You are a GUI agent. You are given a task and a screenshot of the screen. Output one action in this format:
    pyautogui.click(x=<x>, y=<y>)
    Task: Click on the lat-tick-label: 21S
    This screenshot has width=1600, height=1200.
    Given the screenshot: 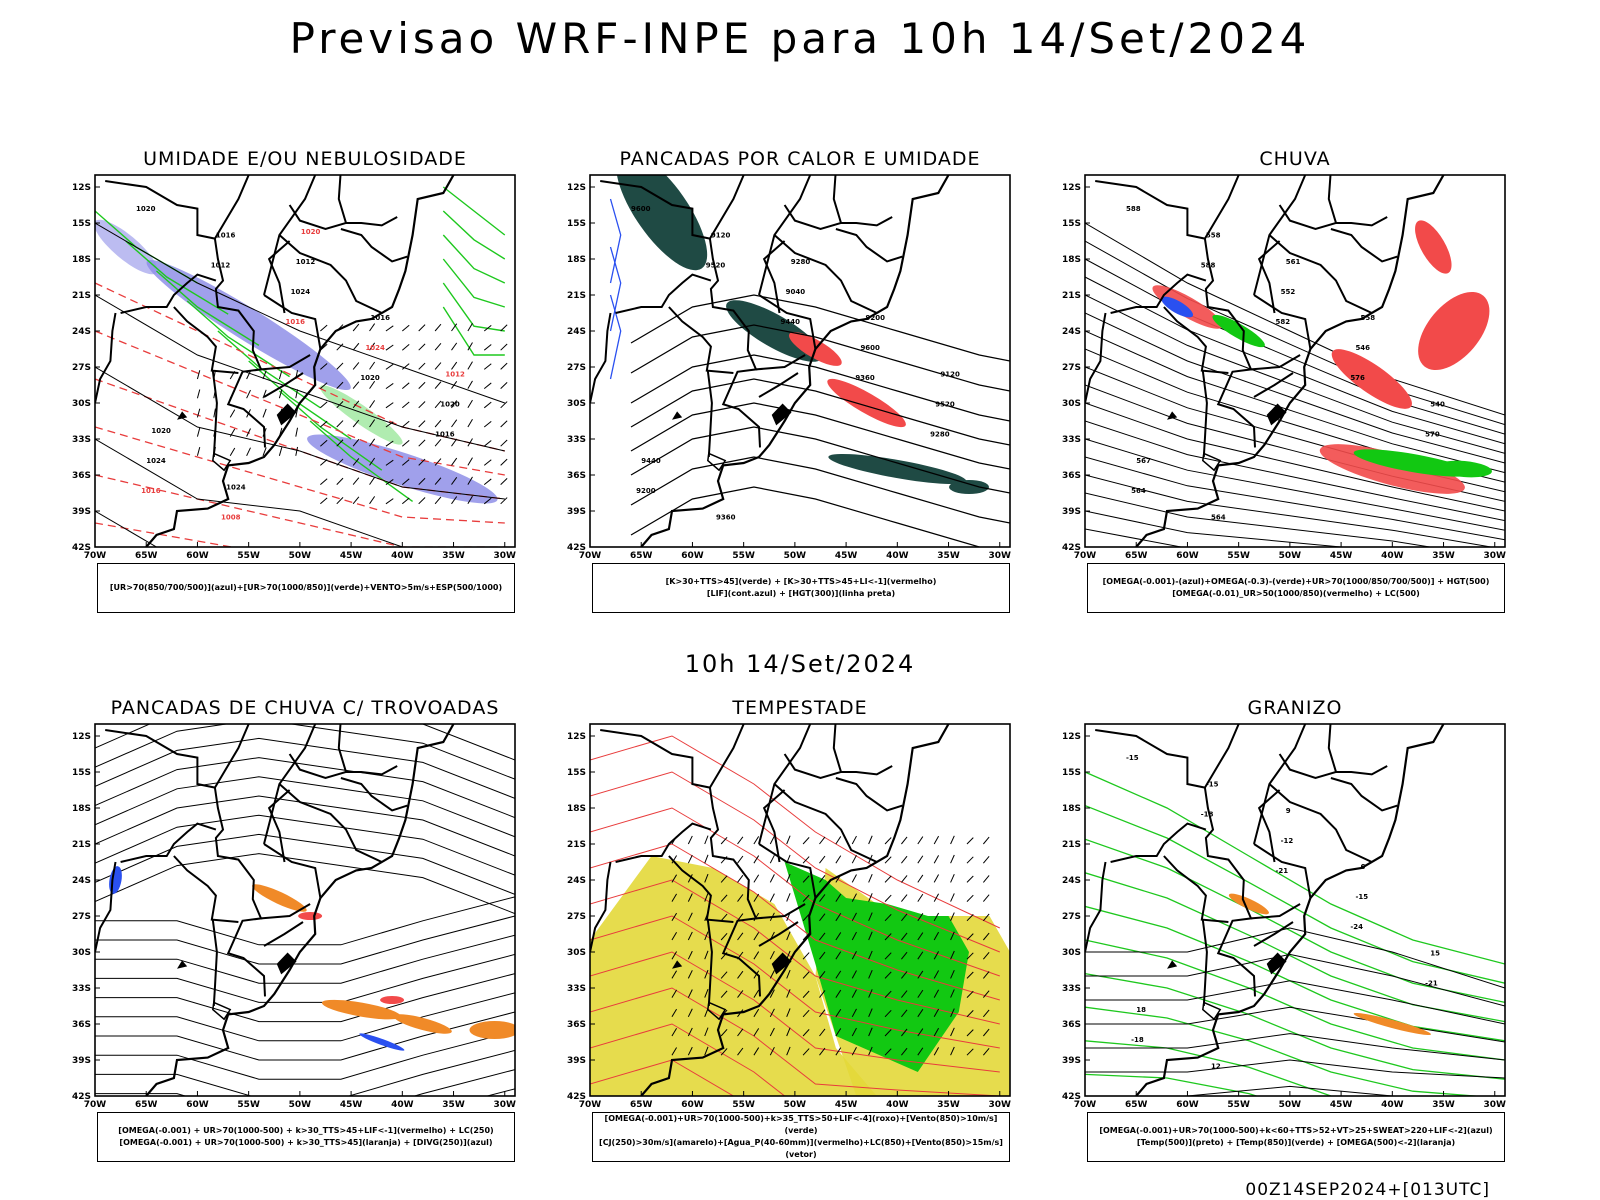 What is the action you would take?
    pyautogui.click(x=81, y=845)
    